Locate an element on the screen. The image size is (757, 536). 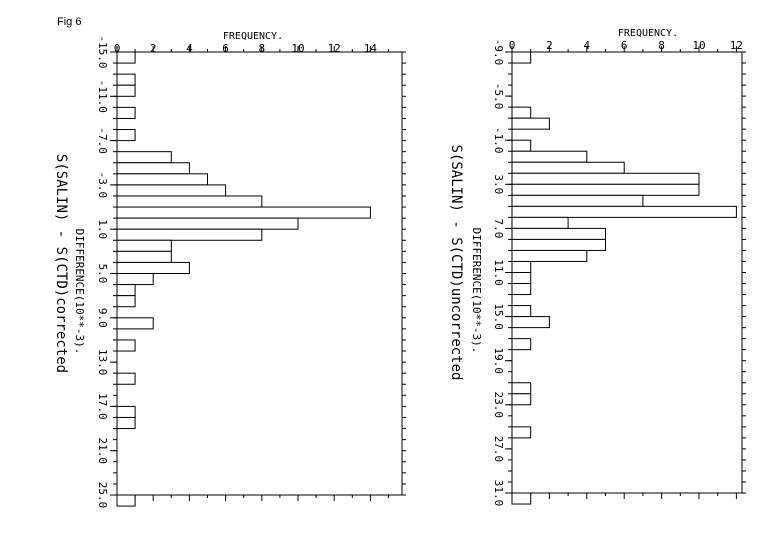
y-tick-label: -15.0 is located at coordinates (102, 51).